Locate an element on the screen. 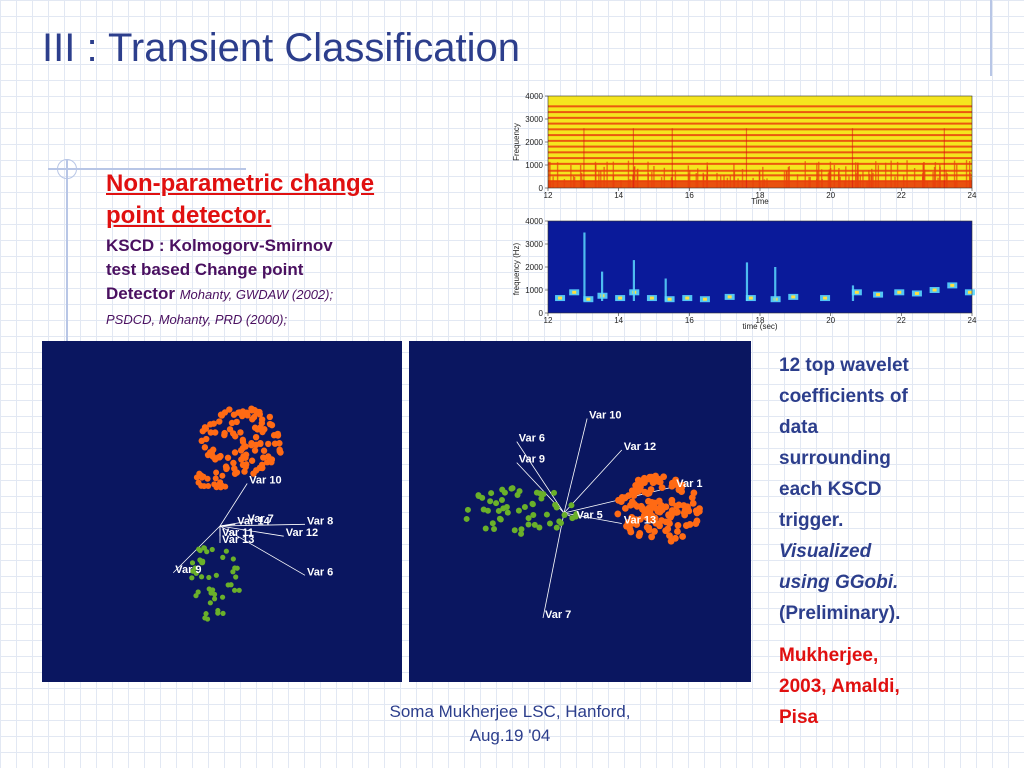 The width and height of the screenshot is (1024, 768). spectrogram-1-xtick-label: 24 is located at coordinates (972, 195).